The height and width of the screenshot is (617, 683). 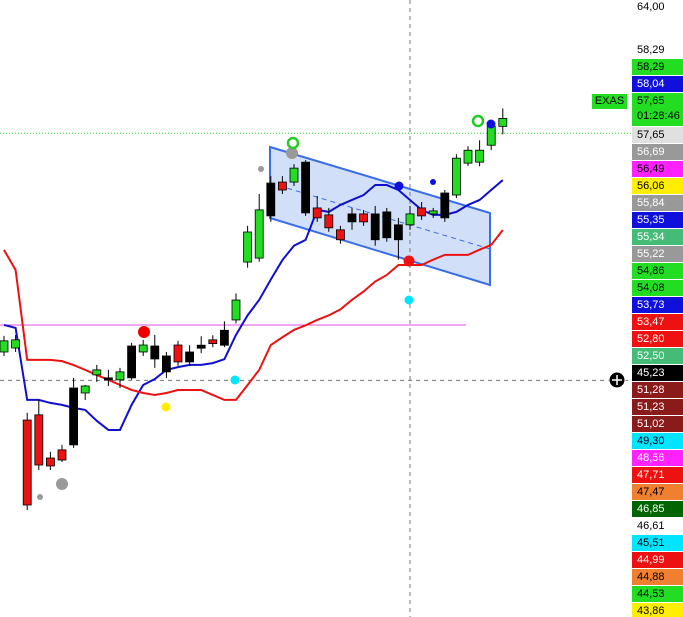 I want to click on price-badge: 55,22, so click(x=657, y=254).